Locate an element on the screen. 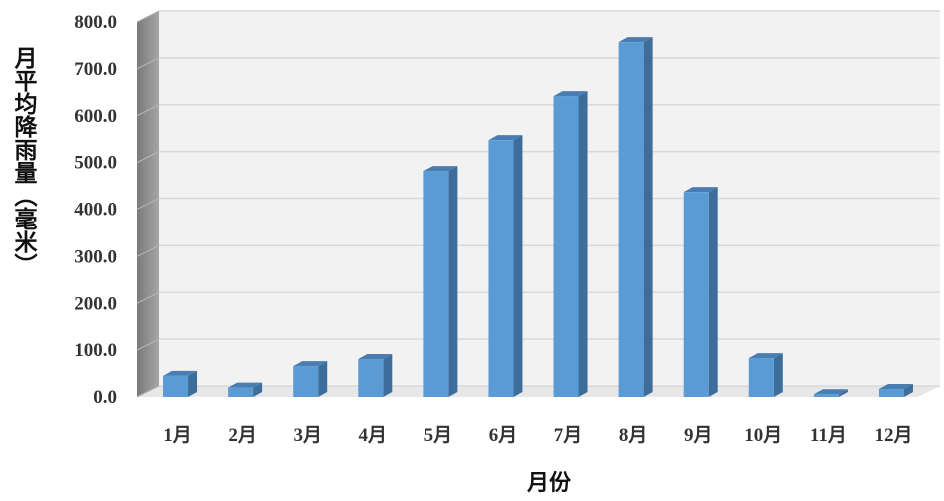  y-tick-label: 400.0 is located at coordinates (95, 210).